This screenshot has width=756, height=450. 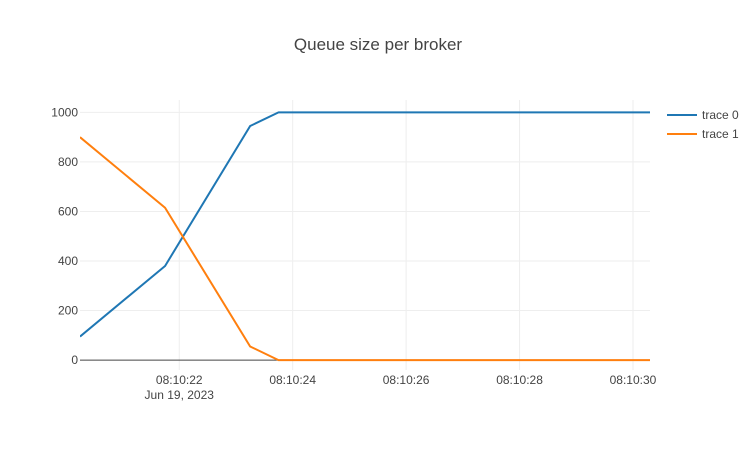 What do you see at coordinates (720, 115) in the screenshot?
I see `legend-label-0: trace 0` at bounding box center [720, 115].